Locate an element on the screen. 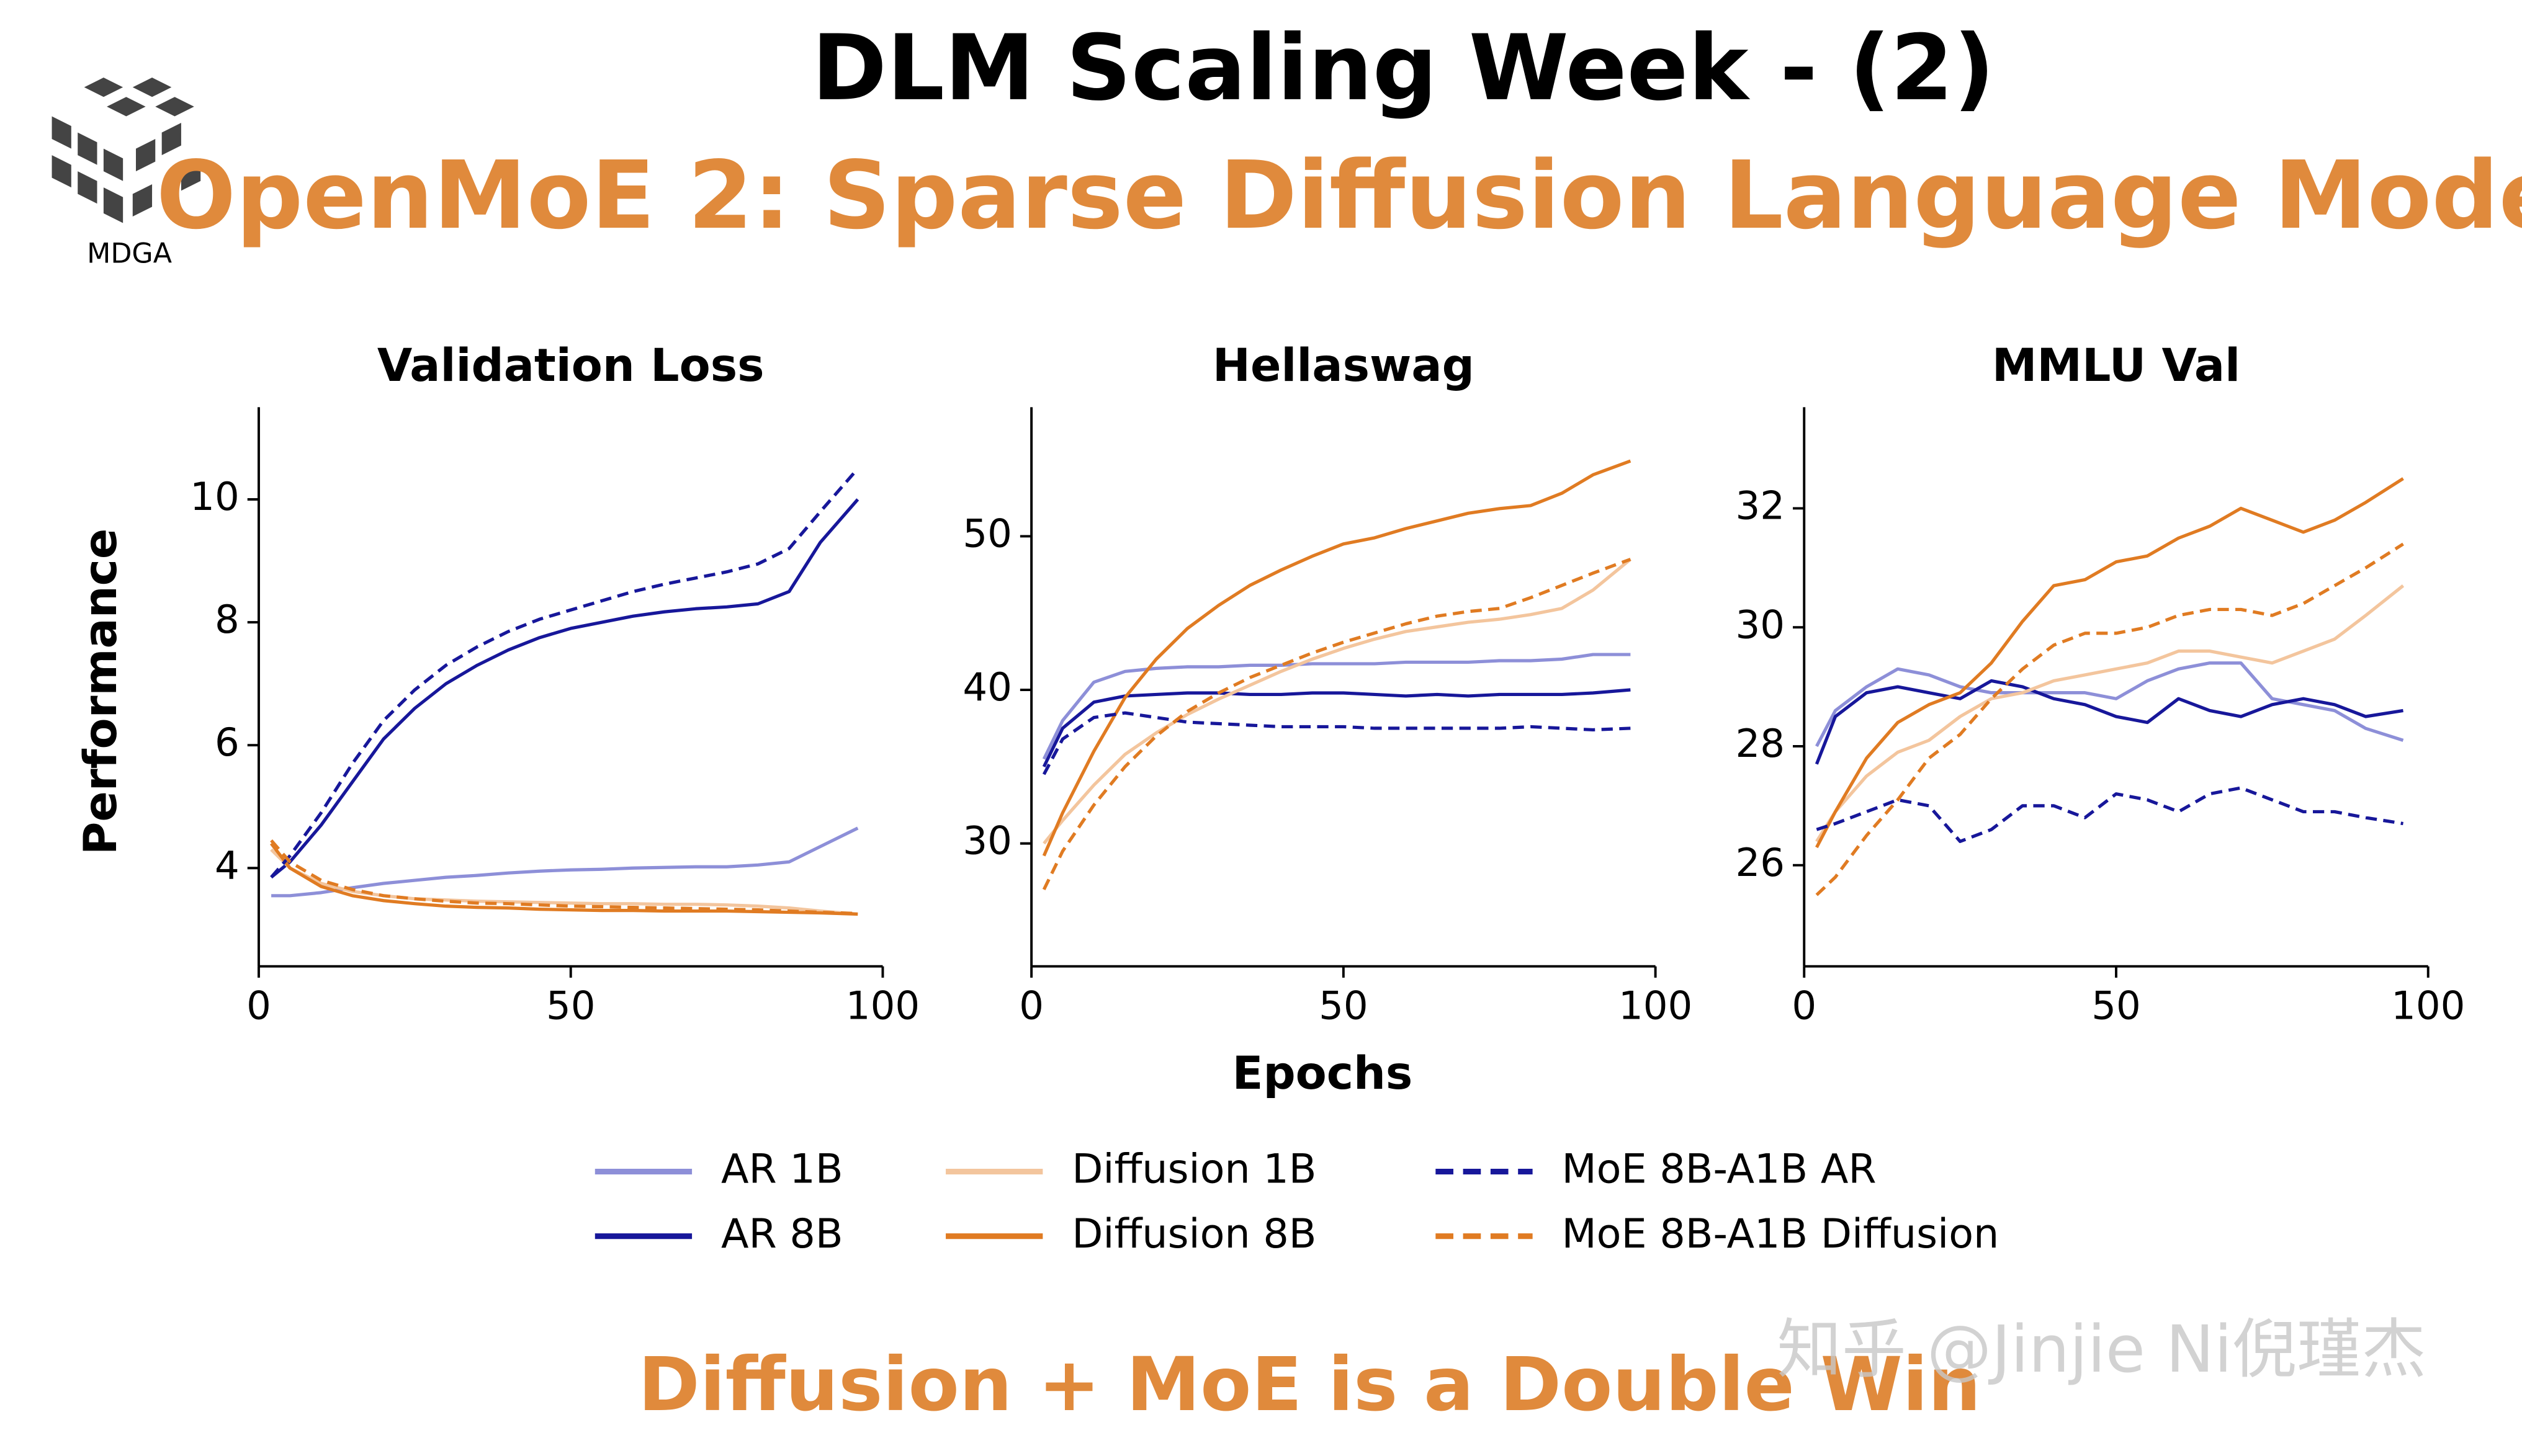  x-axis-label: Epochs is located at coordinates (1322, 1073).